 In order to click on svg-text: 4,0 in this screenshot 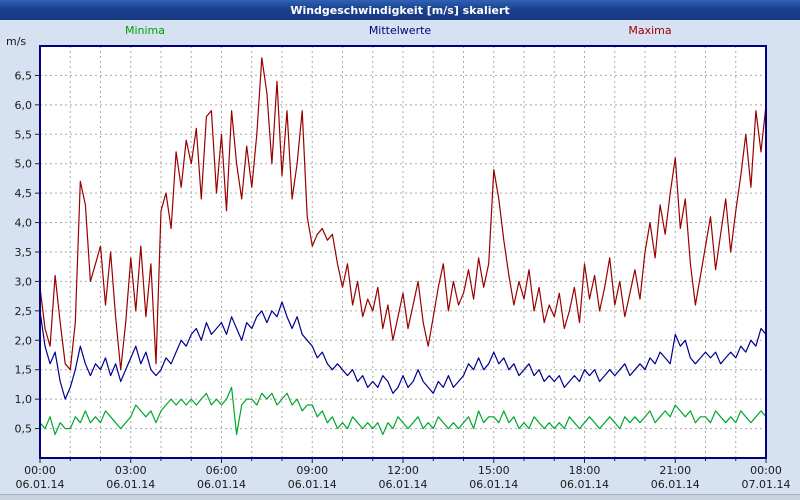, I will do `click(24, 223)`.